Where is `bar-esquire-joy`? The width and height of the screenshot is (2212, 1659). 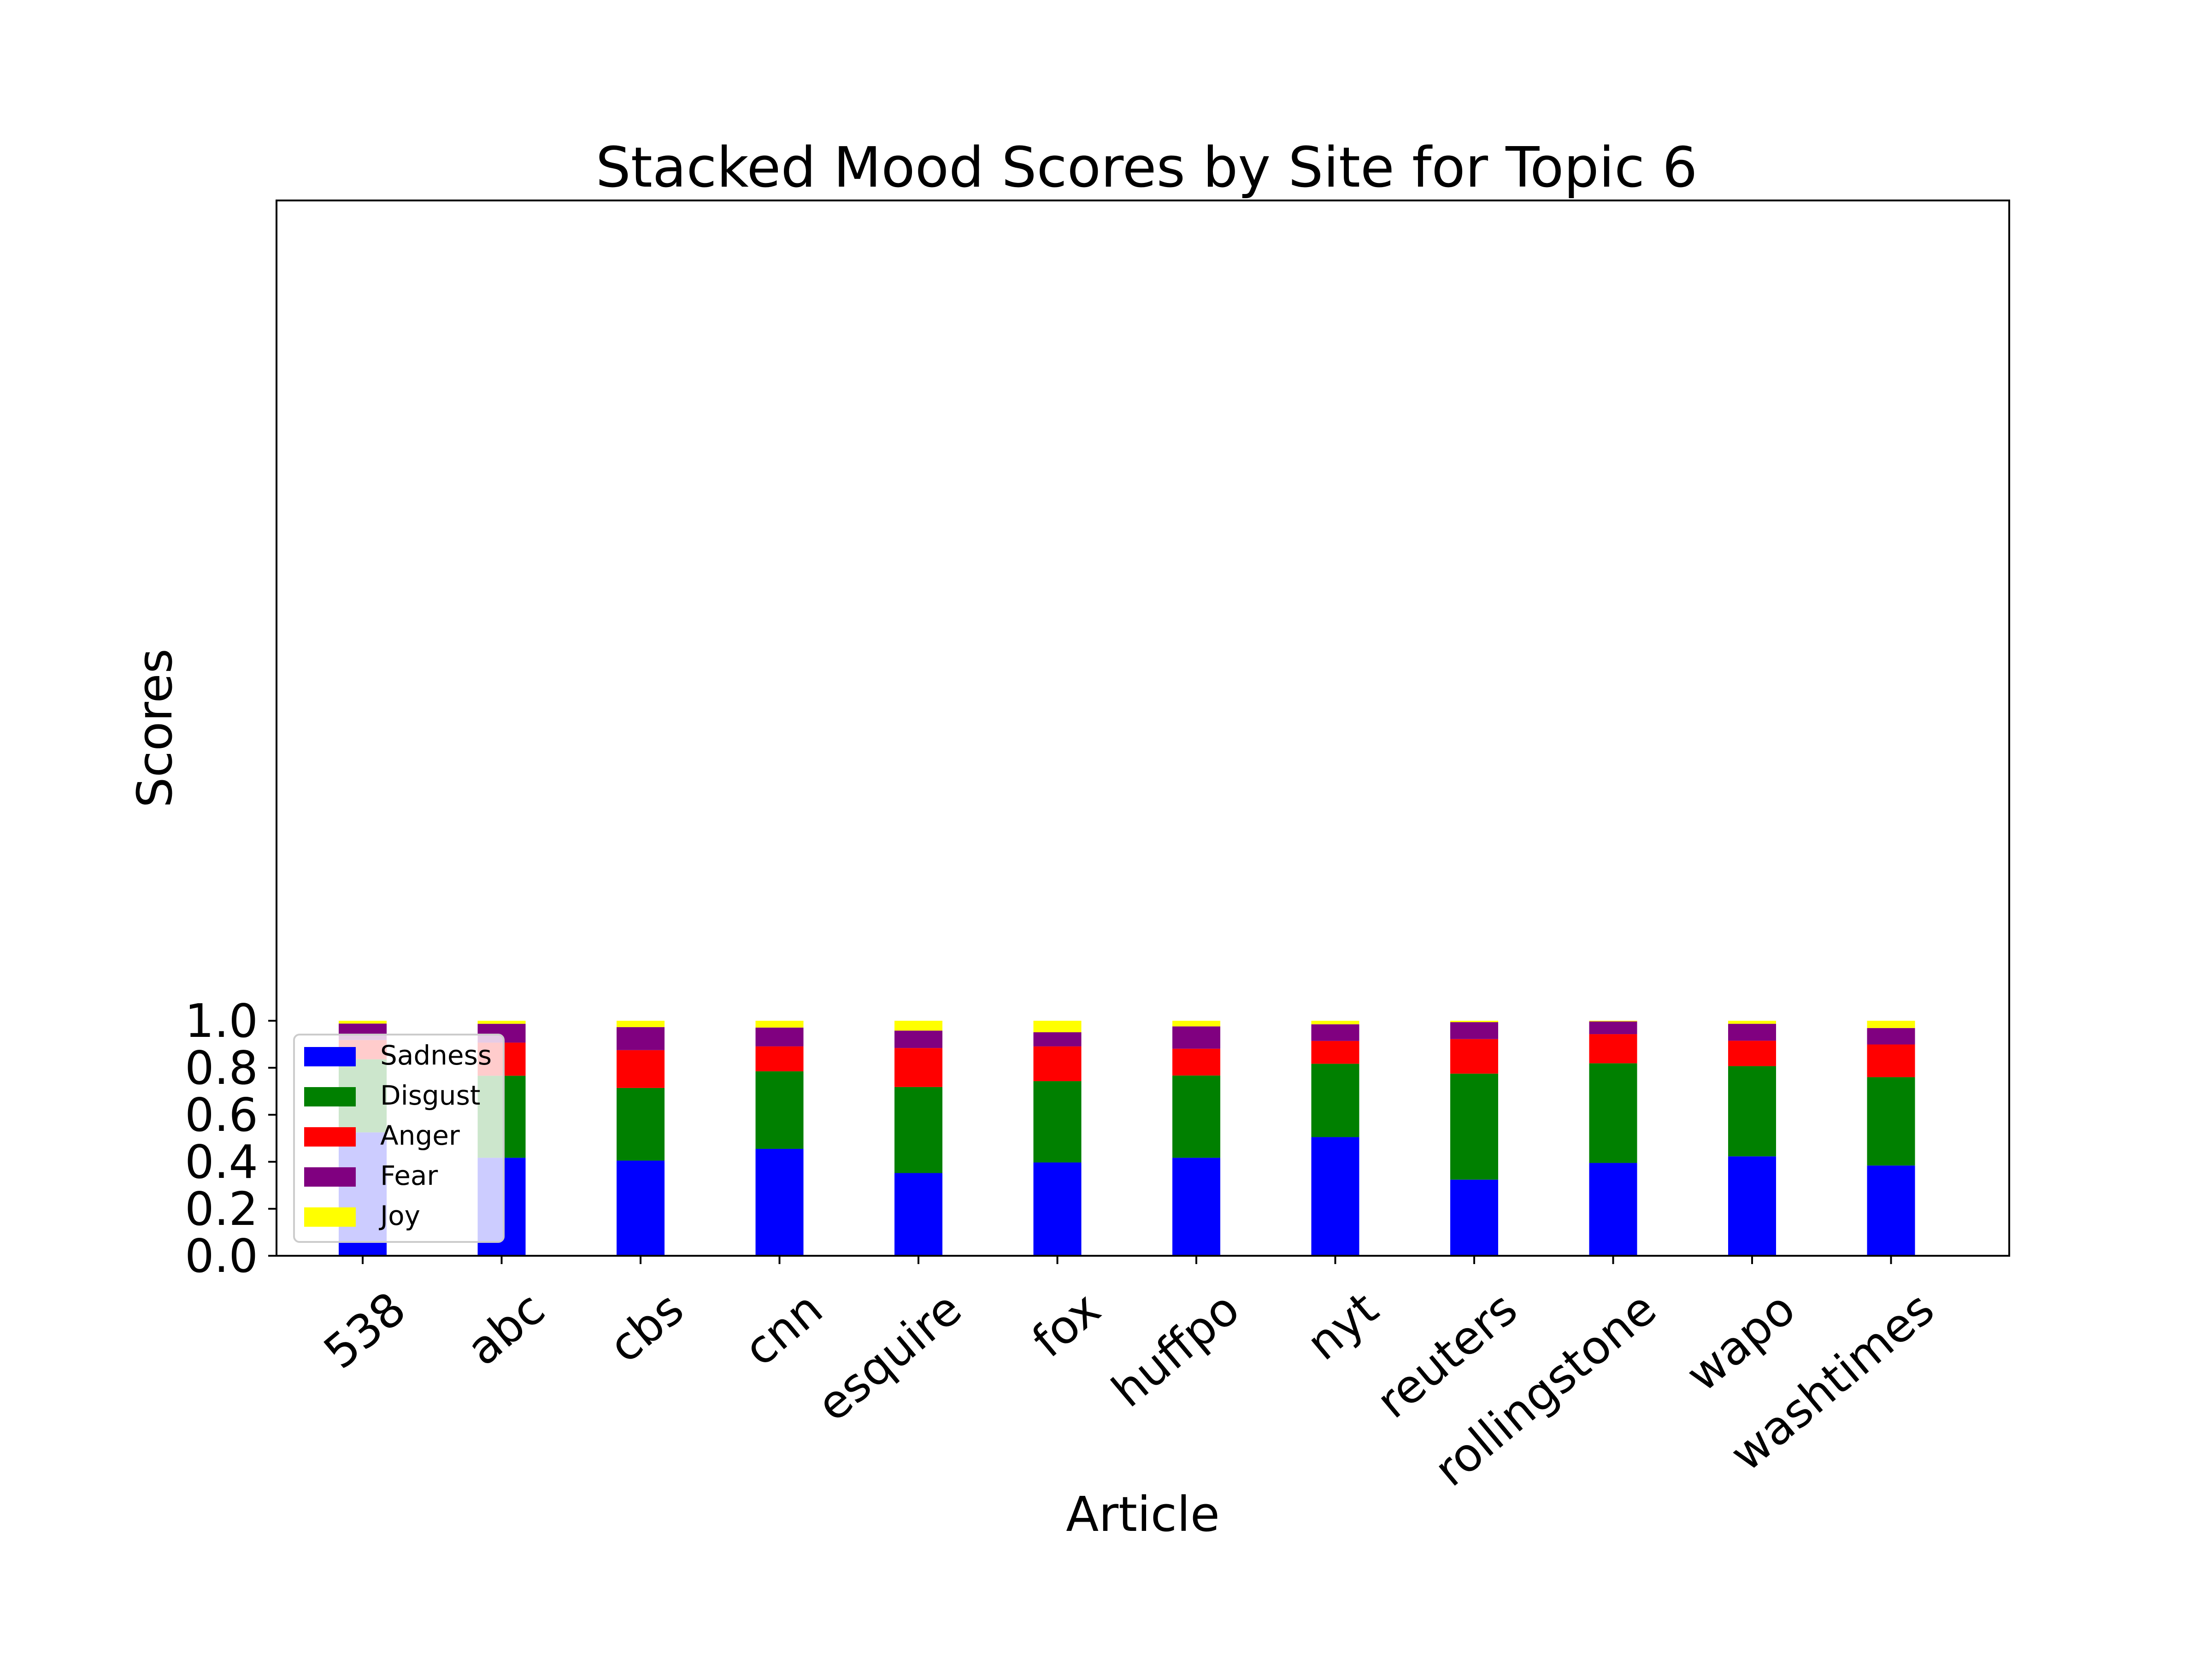
bar-esquire-joy is located at coordinates (918, 1026).